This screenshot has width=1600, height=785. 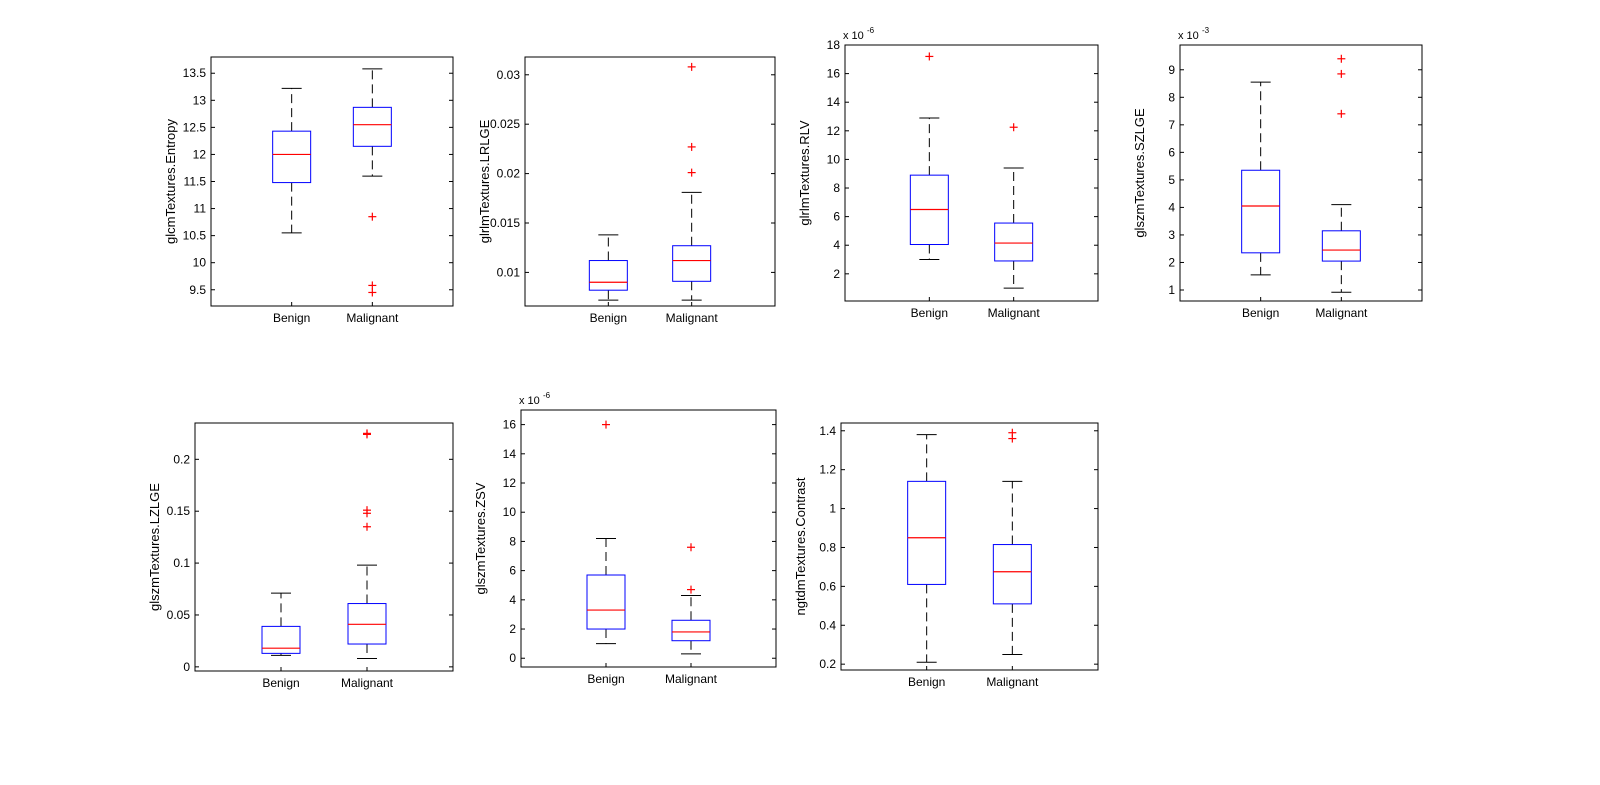 What do you see at coordinates (832, 509) in the screenshot?
I see `y-tick-label: 1` at bounding box center [832, 509].